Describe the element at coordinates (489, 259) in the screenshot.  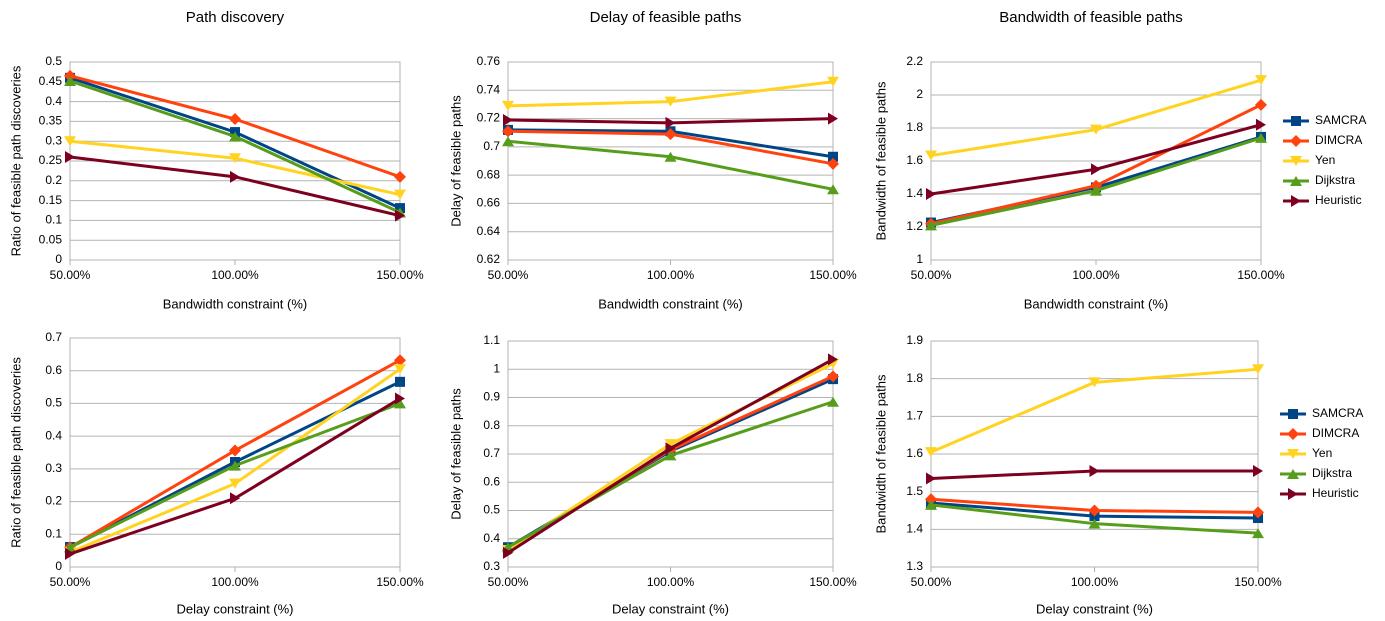
I see `y-tick-label: 0.62` at that location.